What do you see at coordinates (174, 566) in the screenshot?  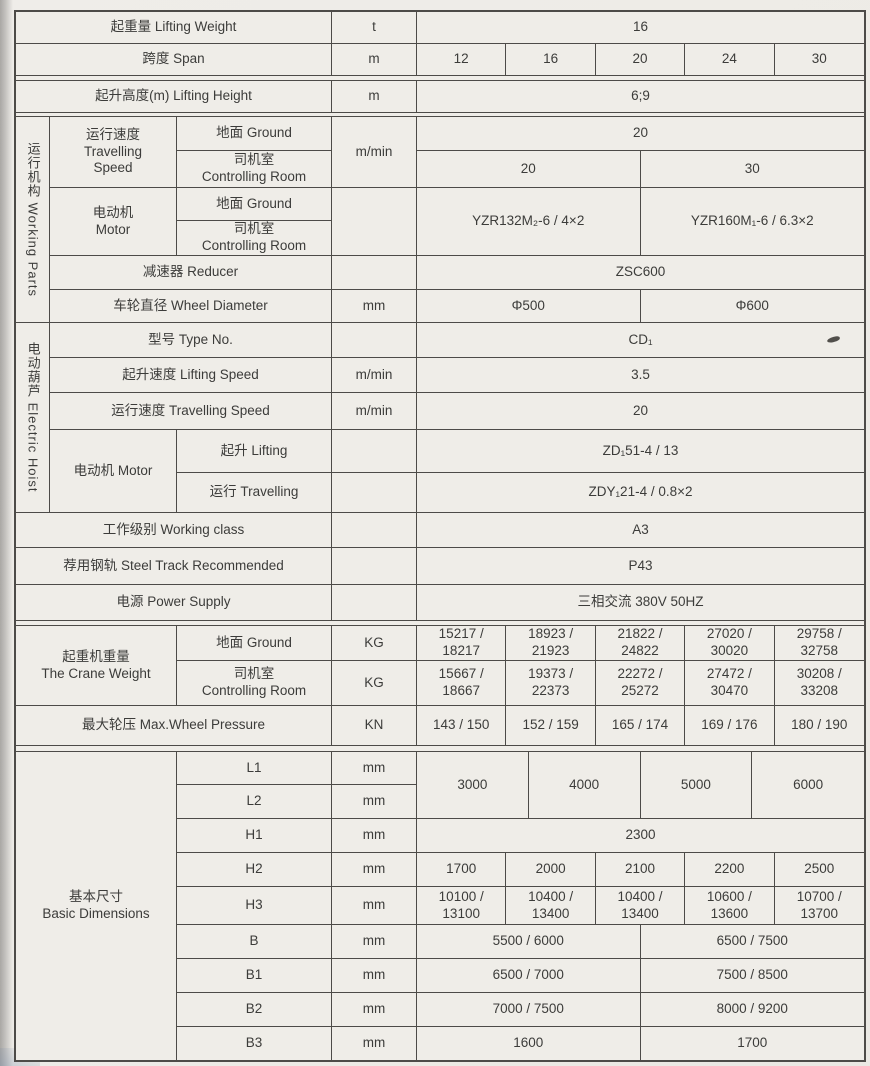 I see `steel-track-label: 荐用钢轨 Steel Track Recommended` at bounding box center [174, 566].